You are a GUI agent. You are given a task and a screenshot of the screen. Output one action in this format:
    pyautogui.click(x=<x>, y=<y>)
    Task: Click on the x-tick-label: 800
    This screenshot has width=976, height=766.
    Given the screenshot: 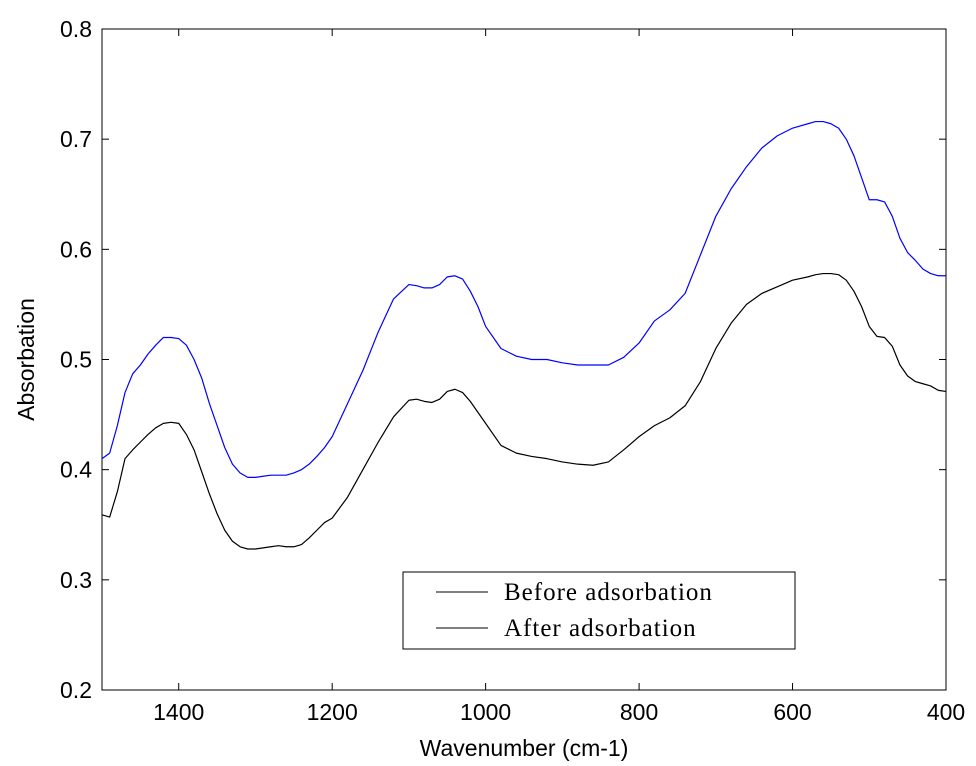 What is the action you would take?
    pyautogui.click(x=639, y=712)
    